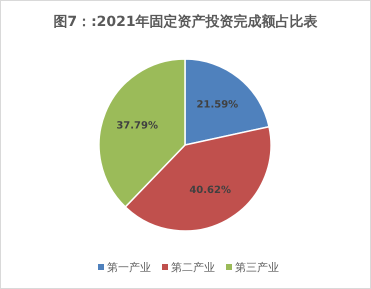  What do you see at coordinates (217, 105) in the screenshot?
I see `data-label: 21.59%` at bounding box center [217, 105].